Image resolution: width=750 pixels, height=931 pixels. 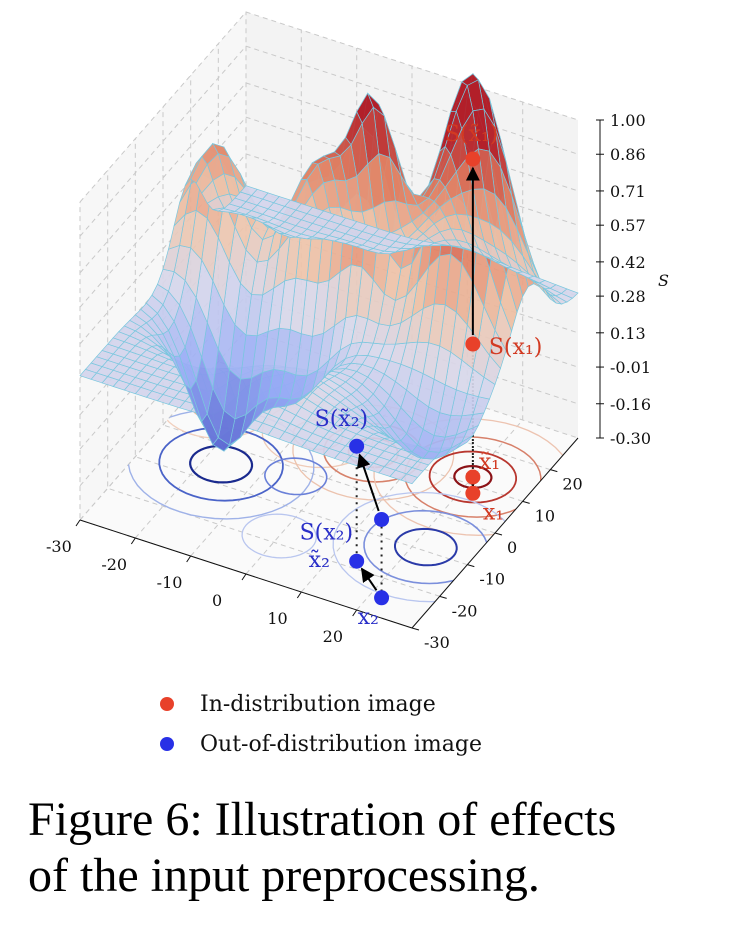 What do you see at coordinates (382, 519) in the screenshot?
I see `point-S_x2` at bounding box center [382, 519].